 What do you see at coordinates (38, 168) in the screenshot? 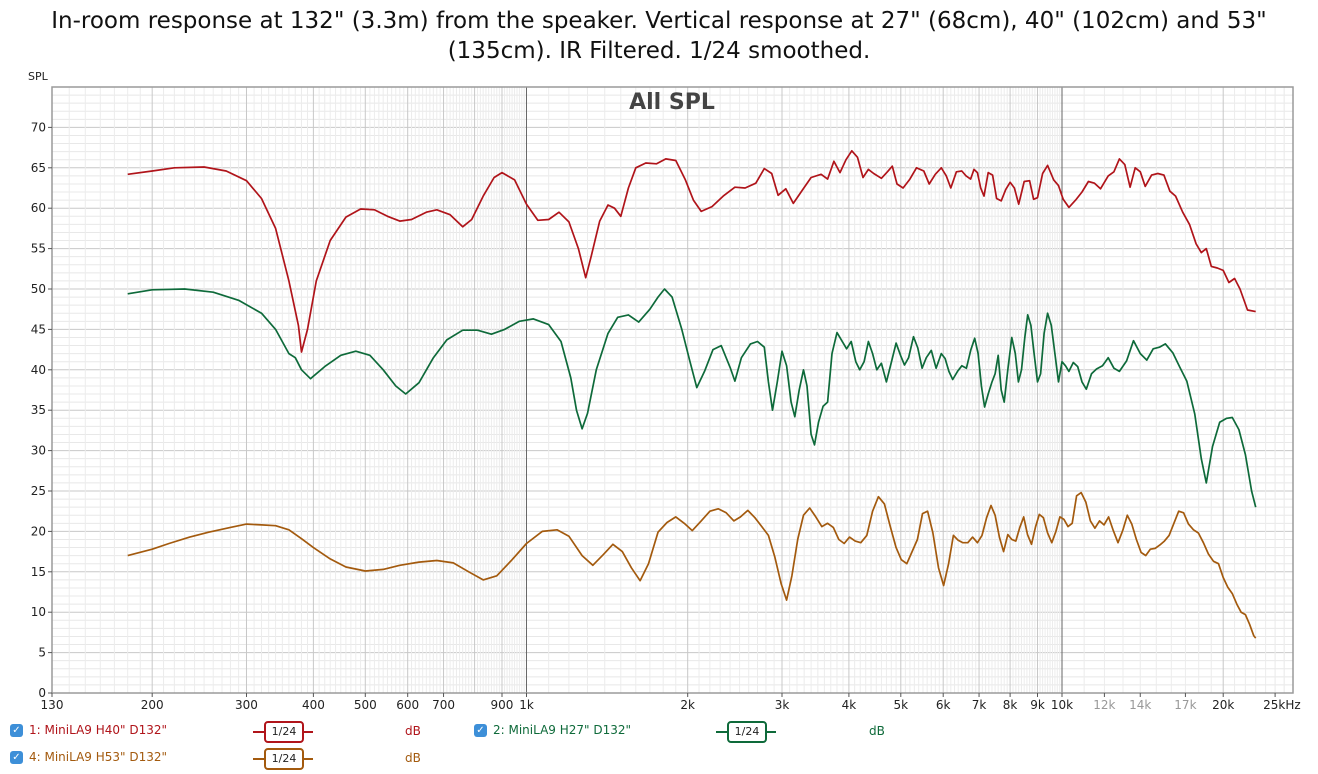
I see `y-tick-label: 65` at bounding box center [38, 168].